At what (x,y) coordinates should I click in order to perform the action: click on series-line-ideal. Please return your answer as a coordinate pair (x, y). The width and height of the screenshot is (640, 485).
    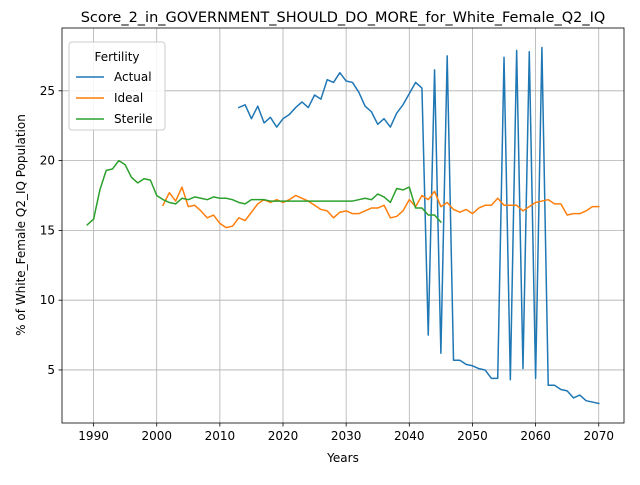
    Looking at the image, I should click on (381, 207).